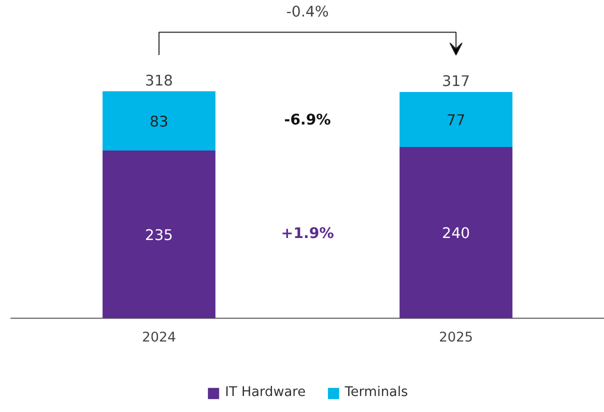  I want to click on annotation: -6.9%, so click(308, 120).